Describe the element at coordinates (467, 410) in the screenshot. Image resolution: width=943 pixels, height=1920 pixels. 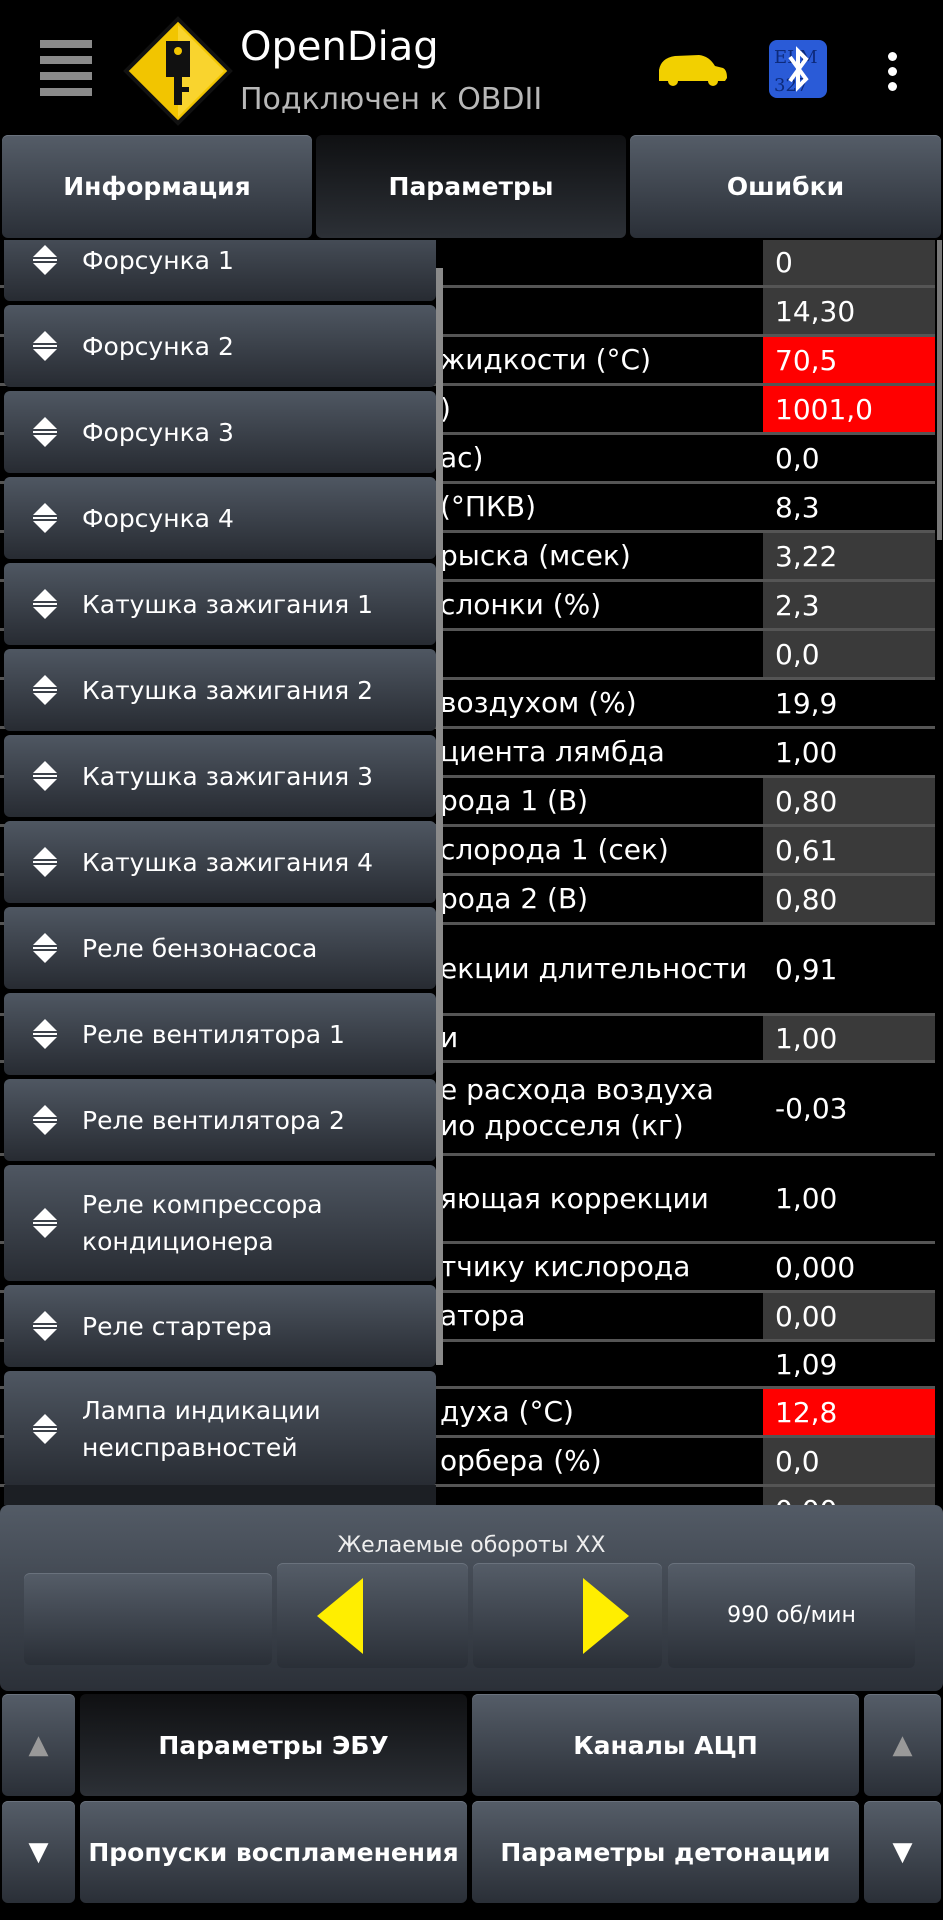
I see `table-row: ) 1001,0` at that location.